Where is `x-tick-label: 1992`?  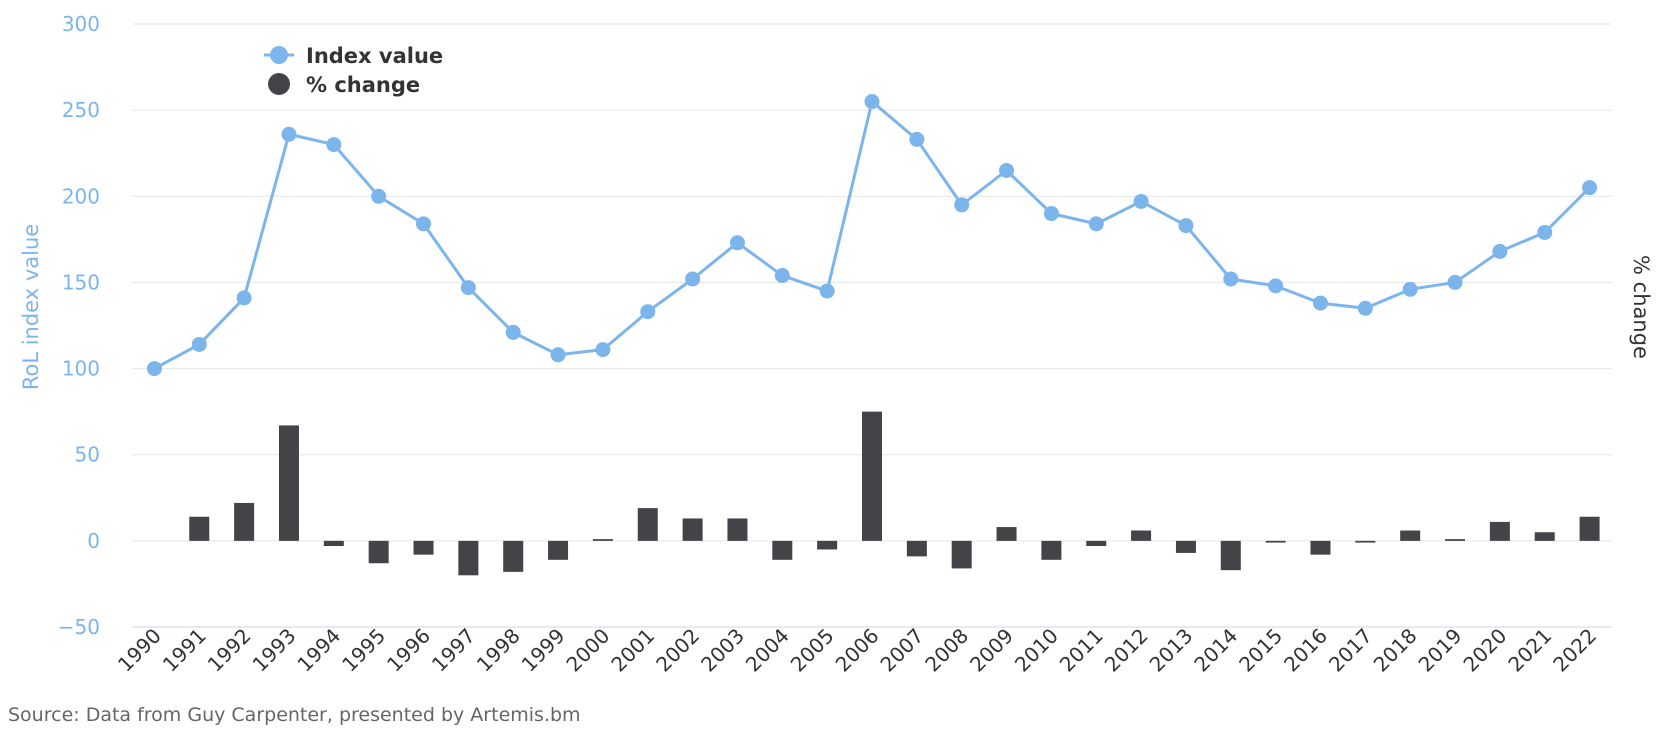 x-tick-label: 1992 is located at coordinates (229, 650).